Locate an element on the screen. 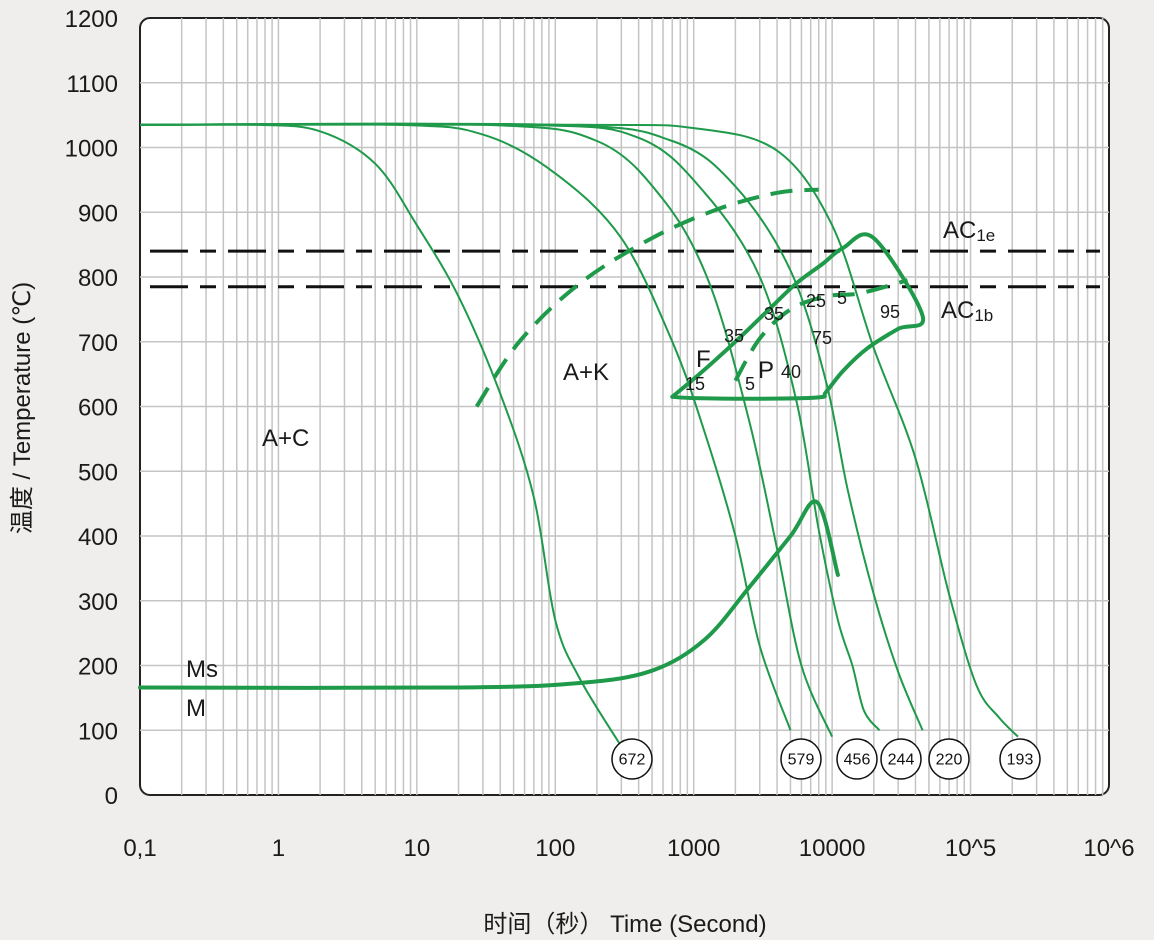 The image size is (1154, 940). x-tick-labels: 0,1 1 10 100 1000 10000 10^5 10^6 is located at coordinates (628, 848).